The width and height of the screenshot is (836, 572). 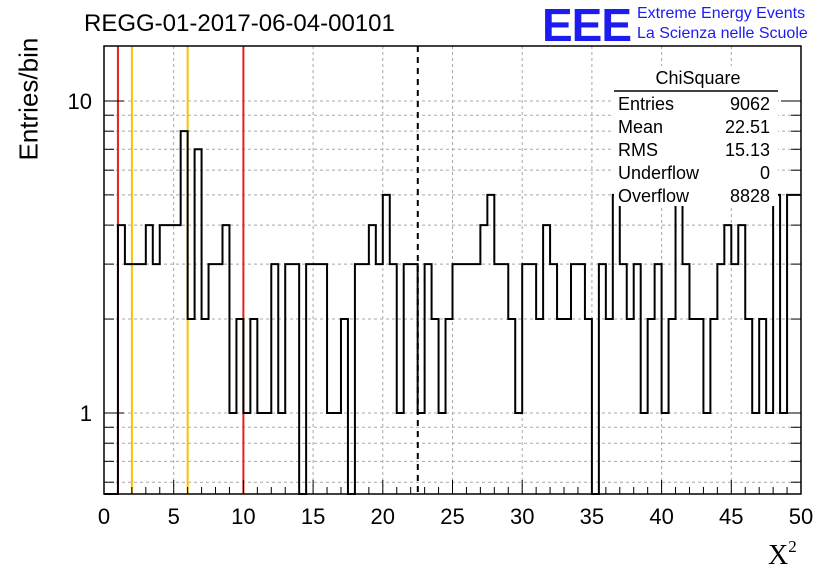 I want to click on stats-row-value: 15.13, so click(x=747, y=150).